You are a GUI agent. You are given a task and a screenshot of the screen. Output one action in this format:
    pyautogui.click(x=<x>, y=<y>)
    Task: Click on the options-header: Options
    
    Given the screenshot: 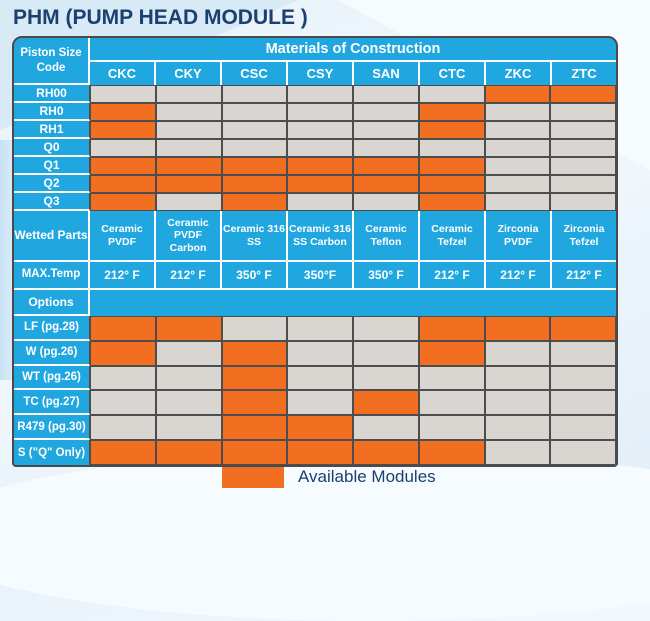 What is the action you would take?
    pyautogui.click(x=52, y=303)
    